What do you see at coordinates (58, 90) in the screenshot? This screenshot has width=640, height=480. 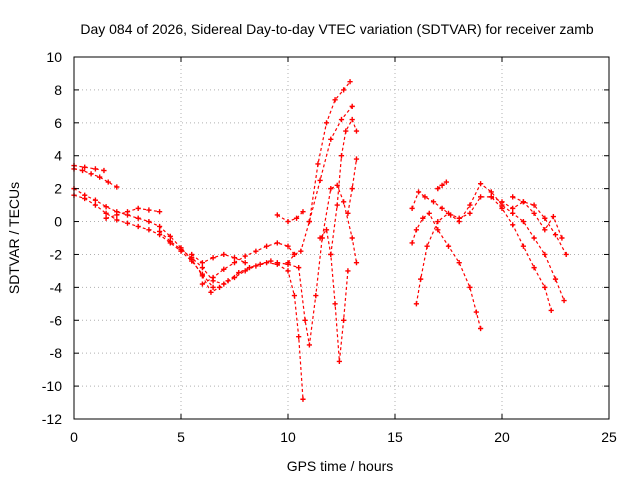 I see `y-tick-label: 8` at bounding box center [58, 90].